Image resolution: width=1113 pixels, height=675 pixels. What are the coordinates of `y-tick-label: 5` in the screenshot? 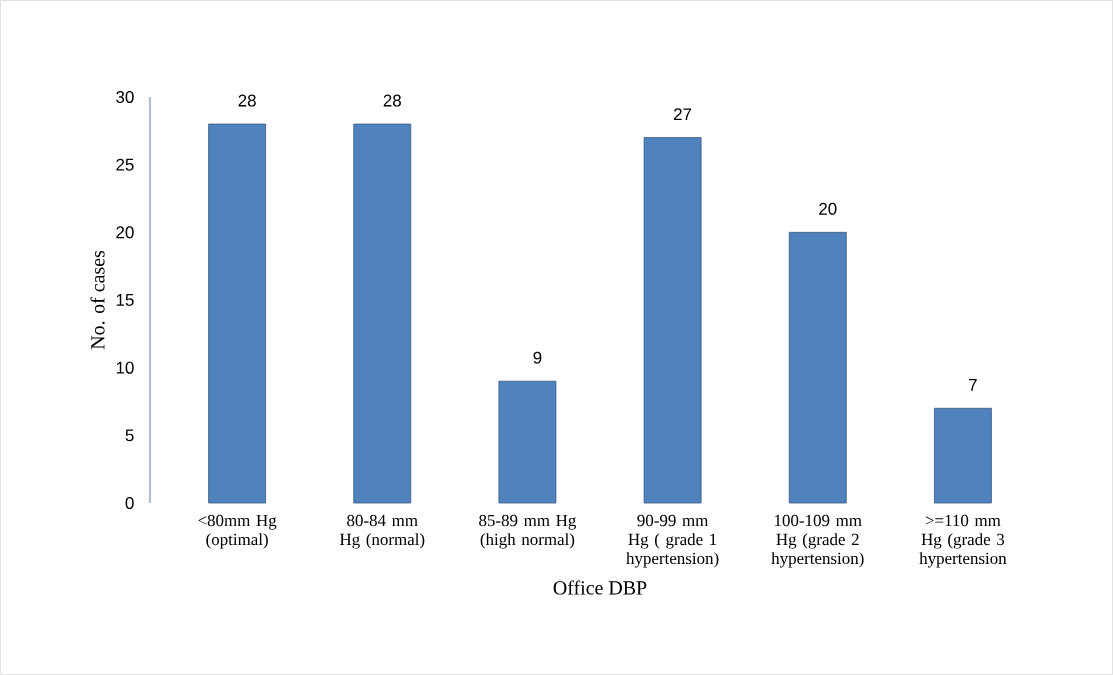 It's located at (129, 435).